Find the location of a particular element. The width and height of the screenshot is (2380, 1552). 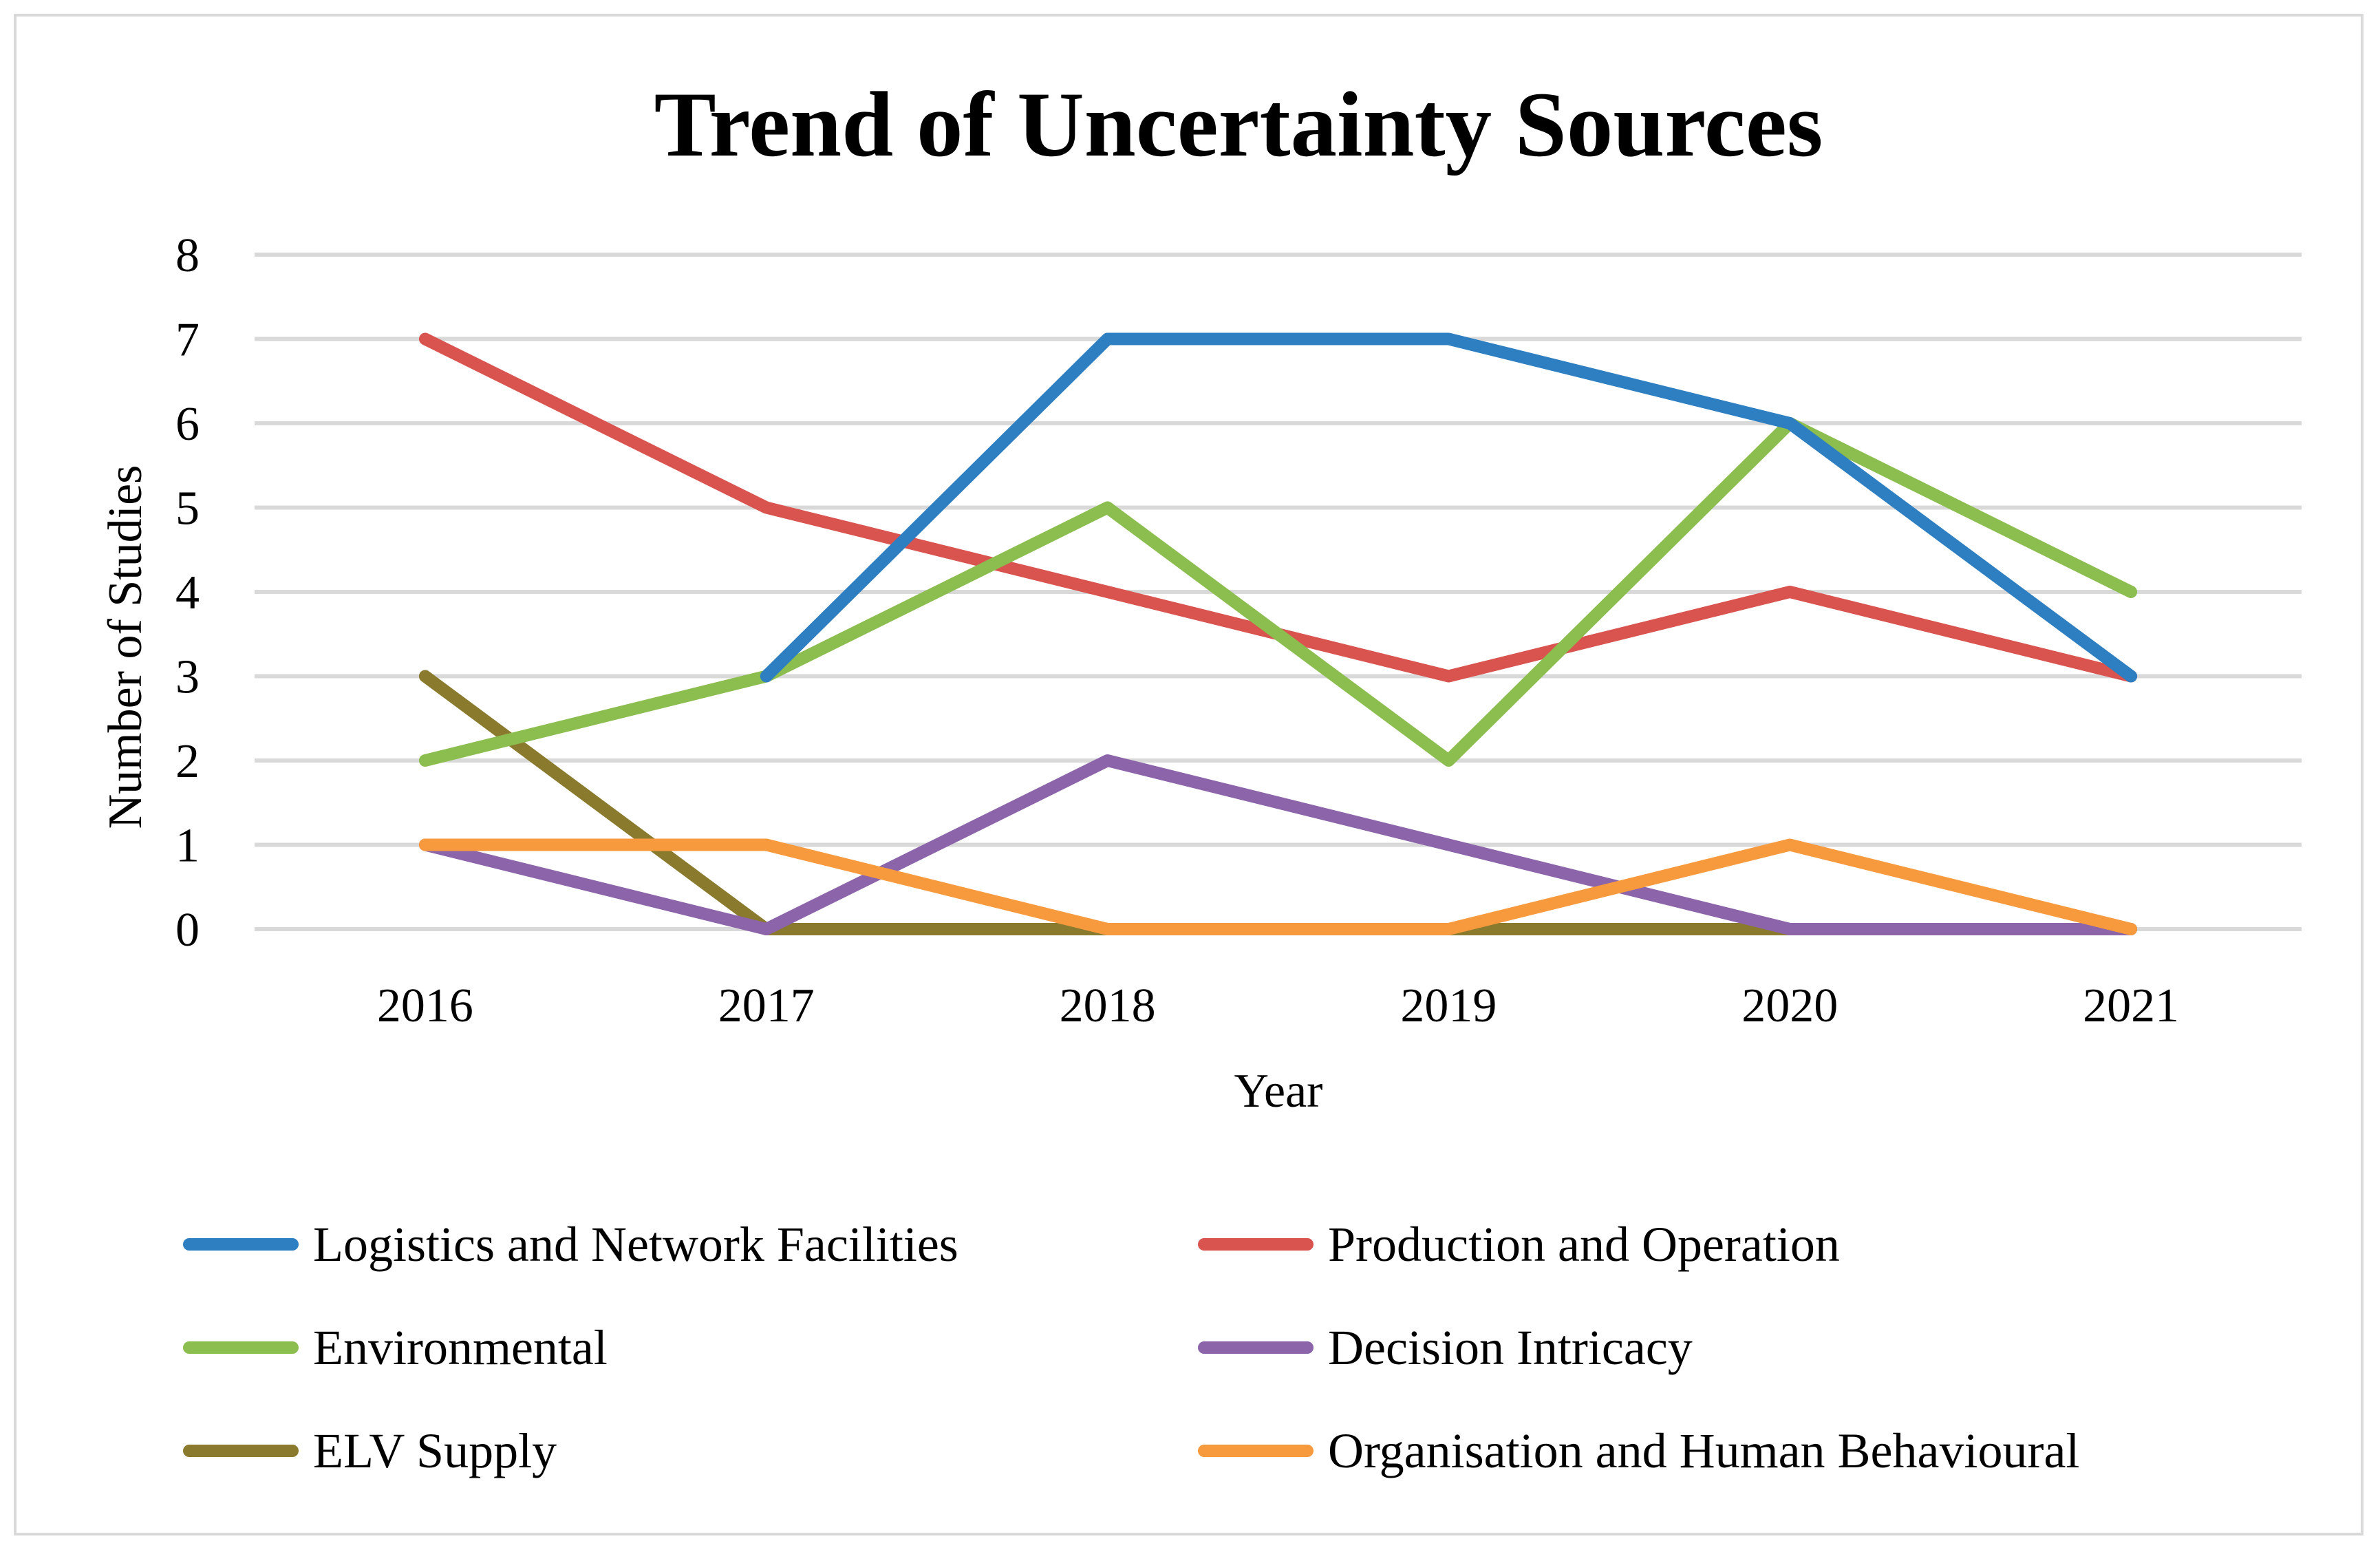

y-tick-label: 6 is located at coordinates (187, 424).